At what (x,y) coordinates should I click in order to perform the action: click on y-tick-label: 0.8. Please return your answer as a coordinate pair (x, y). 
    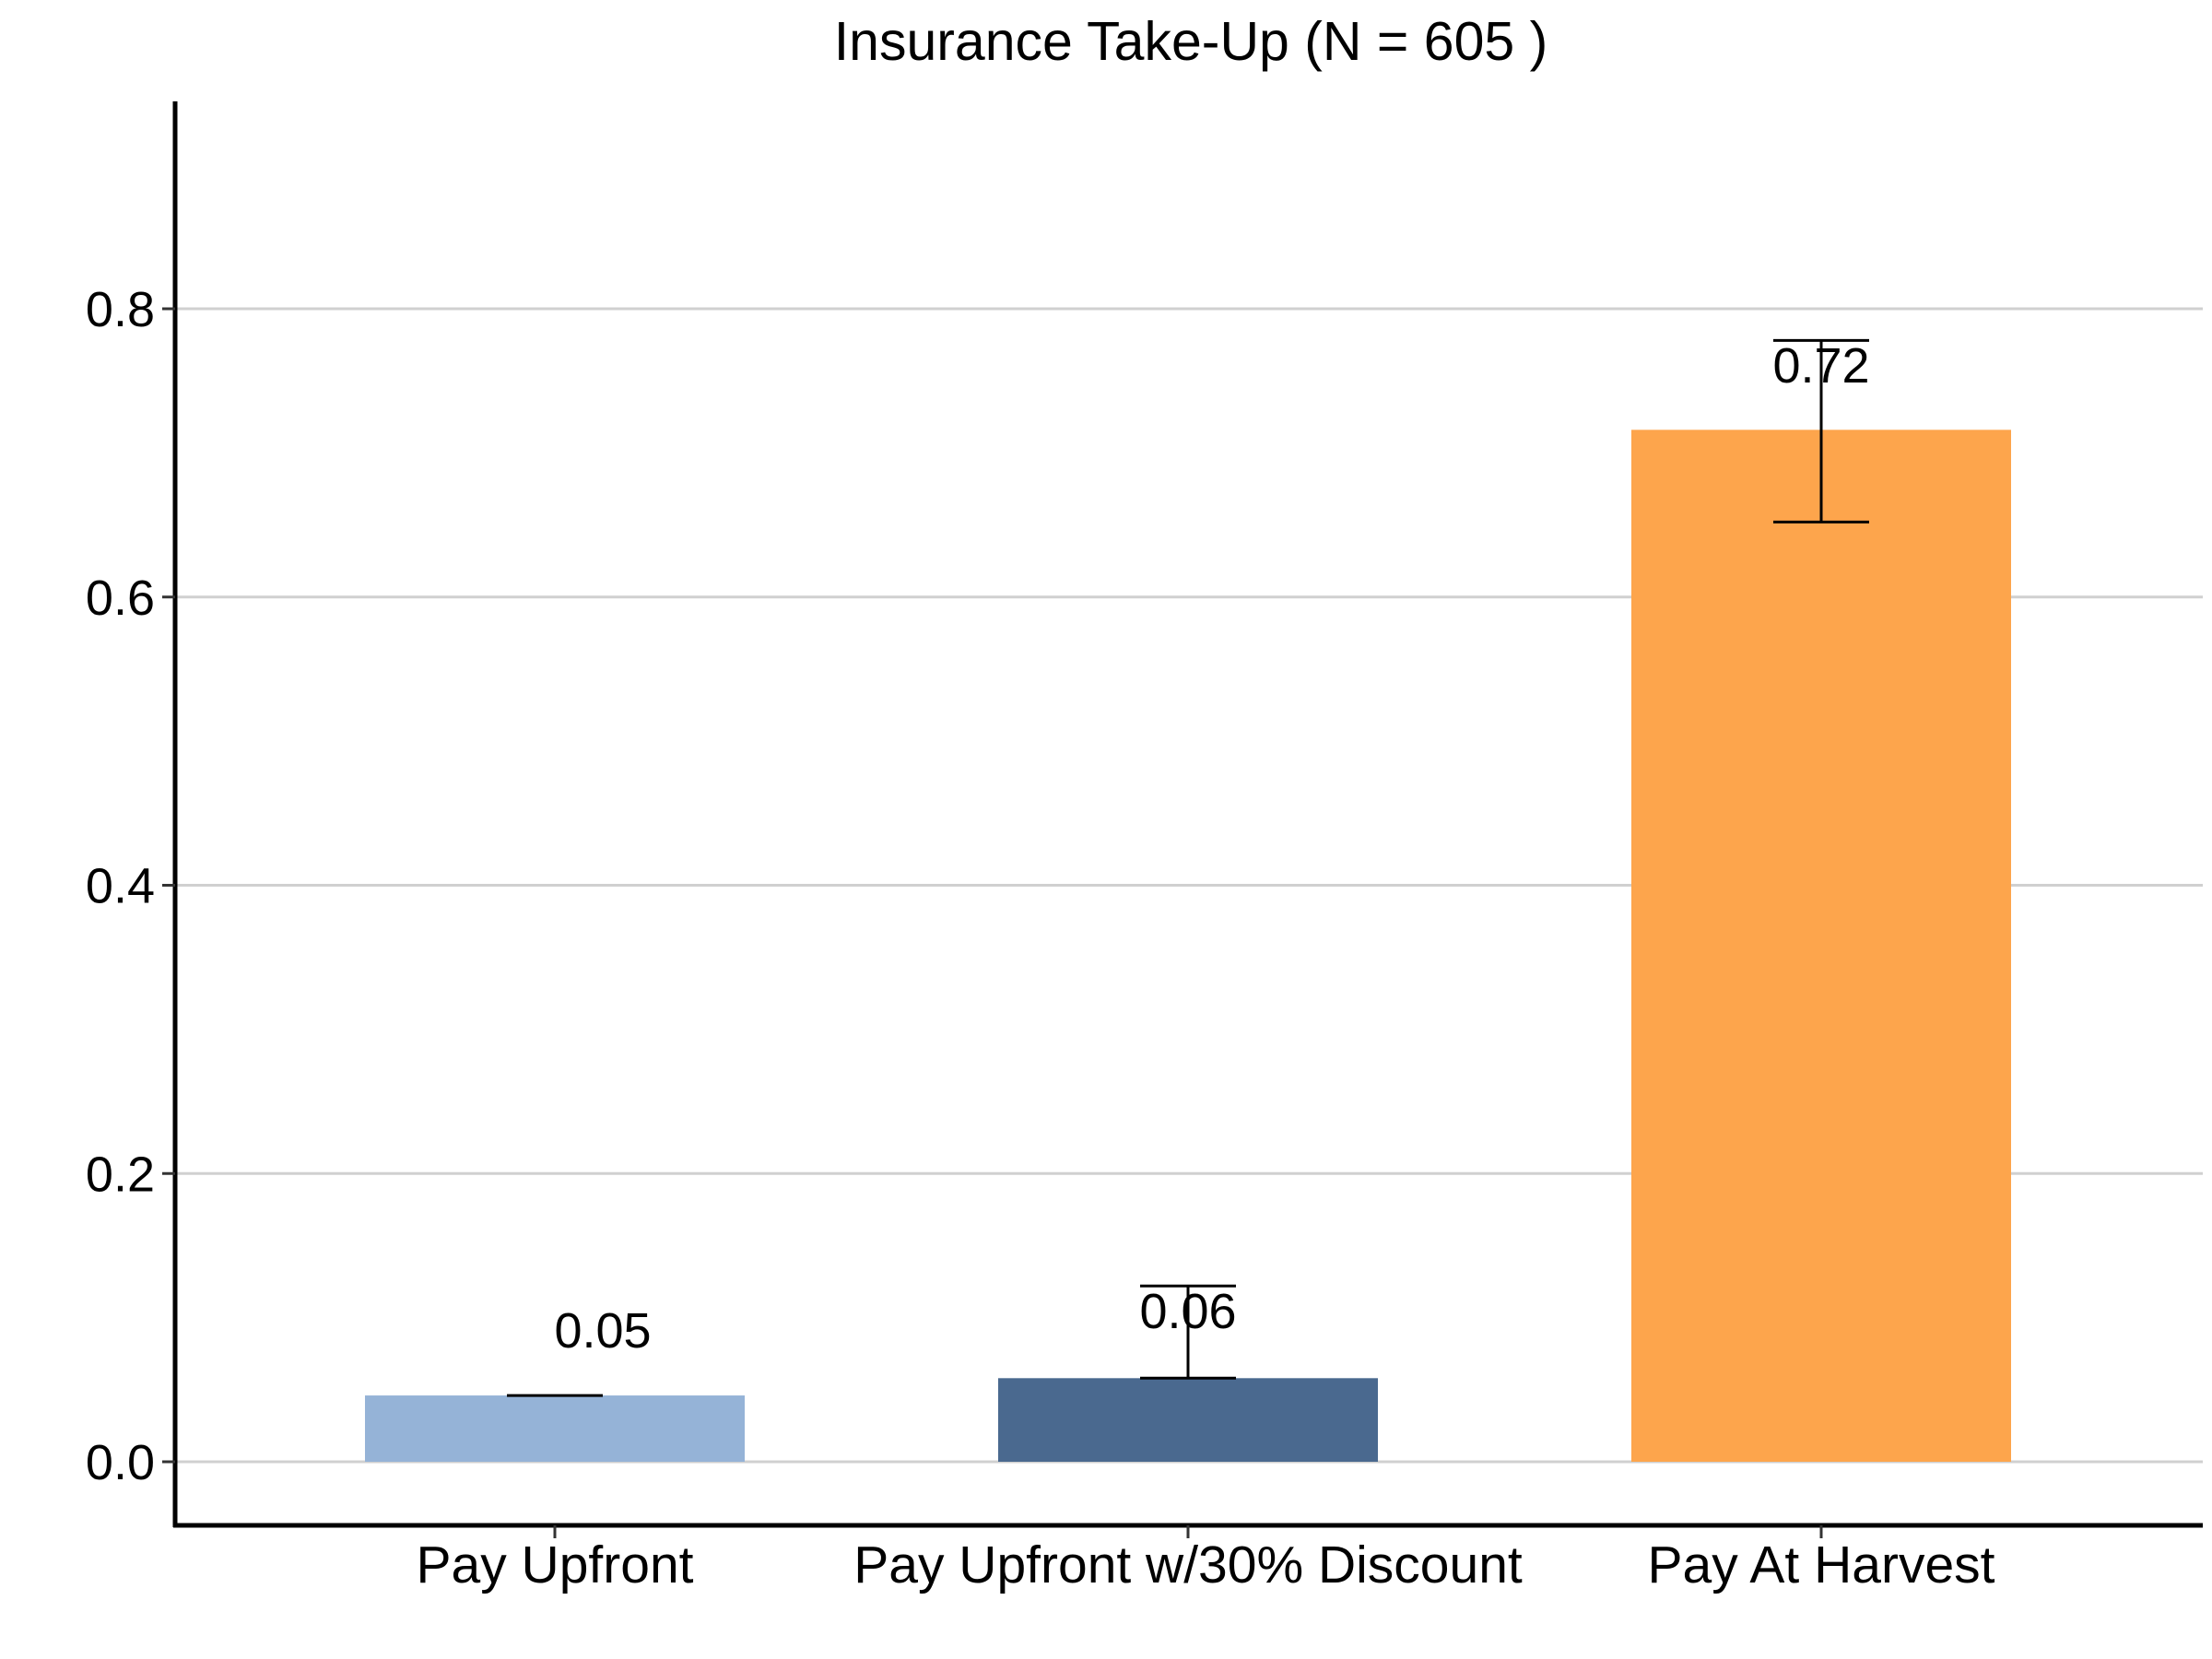
    Looking at the image, I should click on (120, 309).